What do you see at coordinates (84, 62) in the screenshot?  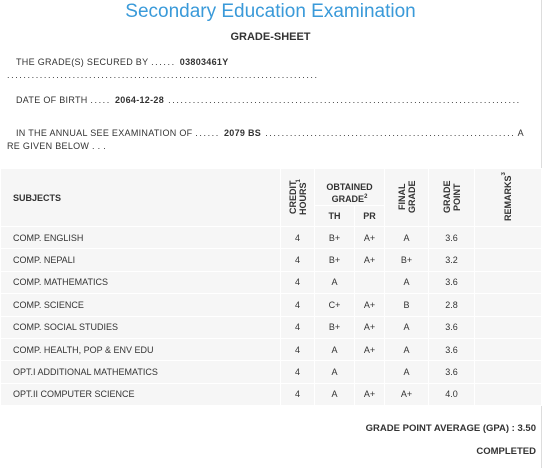 I see `info-label: THE GRADE(S) SECURED BY` at bounding box center [84, 62].